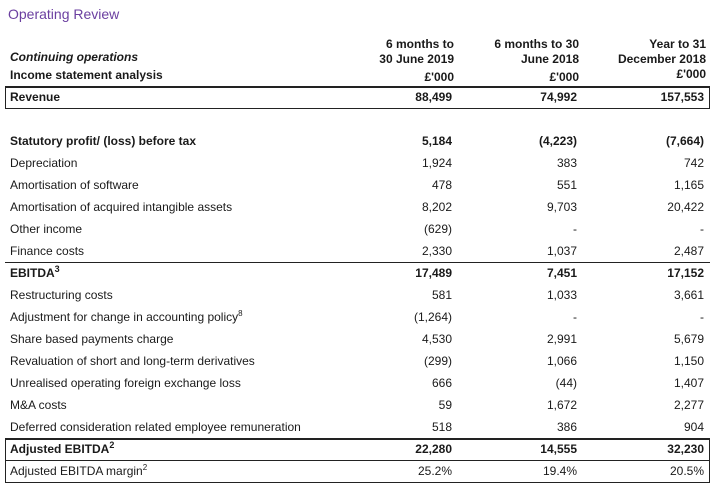 The width and height of the screenshot is (716, 492). What do you see at coordinates (441, 383) in the screenshot?
I see `row-value-h1-2019: 666` at bounding box center [441, 383].